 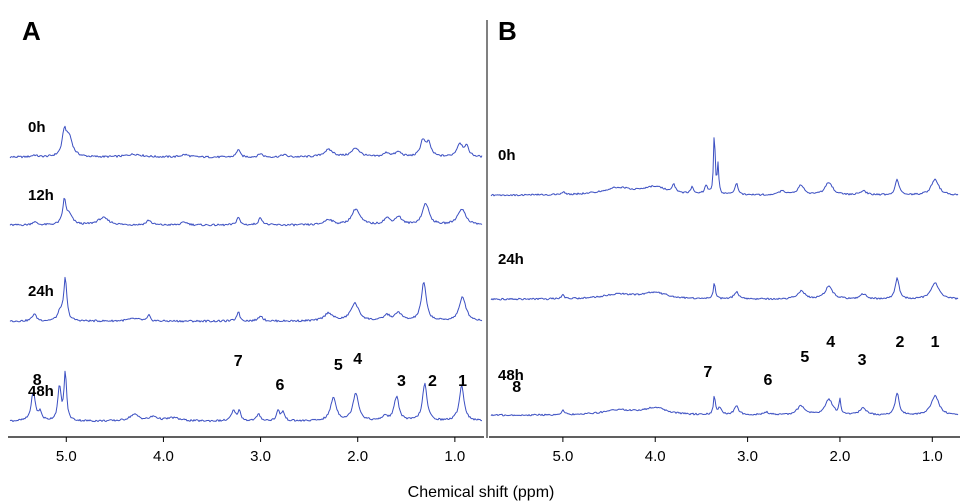 I want to click on panel-b-letter: B, so click(x=507, y=31).